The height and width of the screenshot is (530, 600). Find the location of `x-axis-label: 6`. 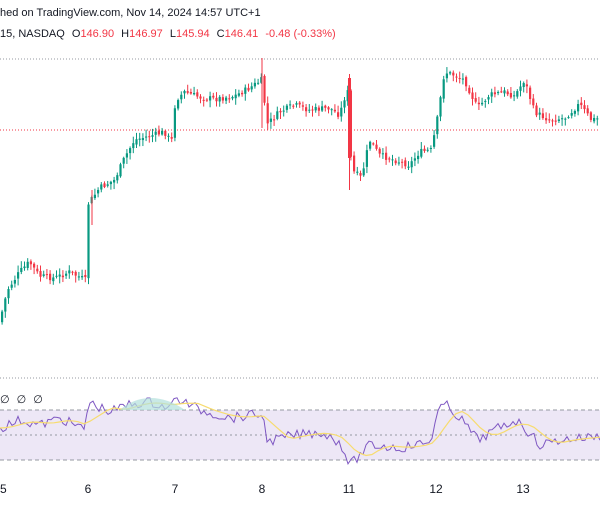

x-axis-label: 6 is located at coordinates (88, 489).